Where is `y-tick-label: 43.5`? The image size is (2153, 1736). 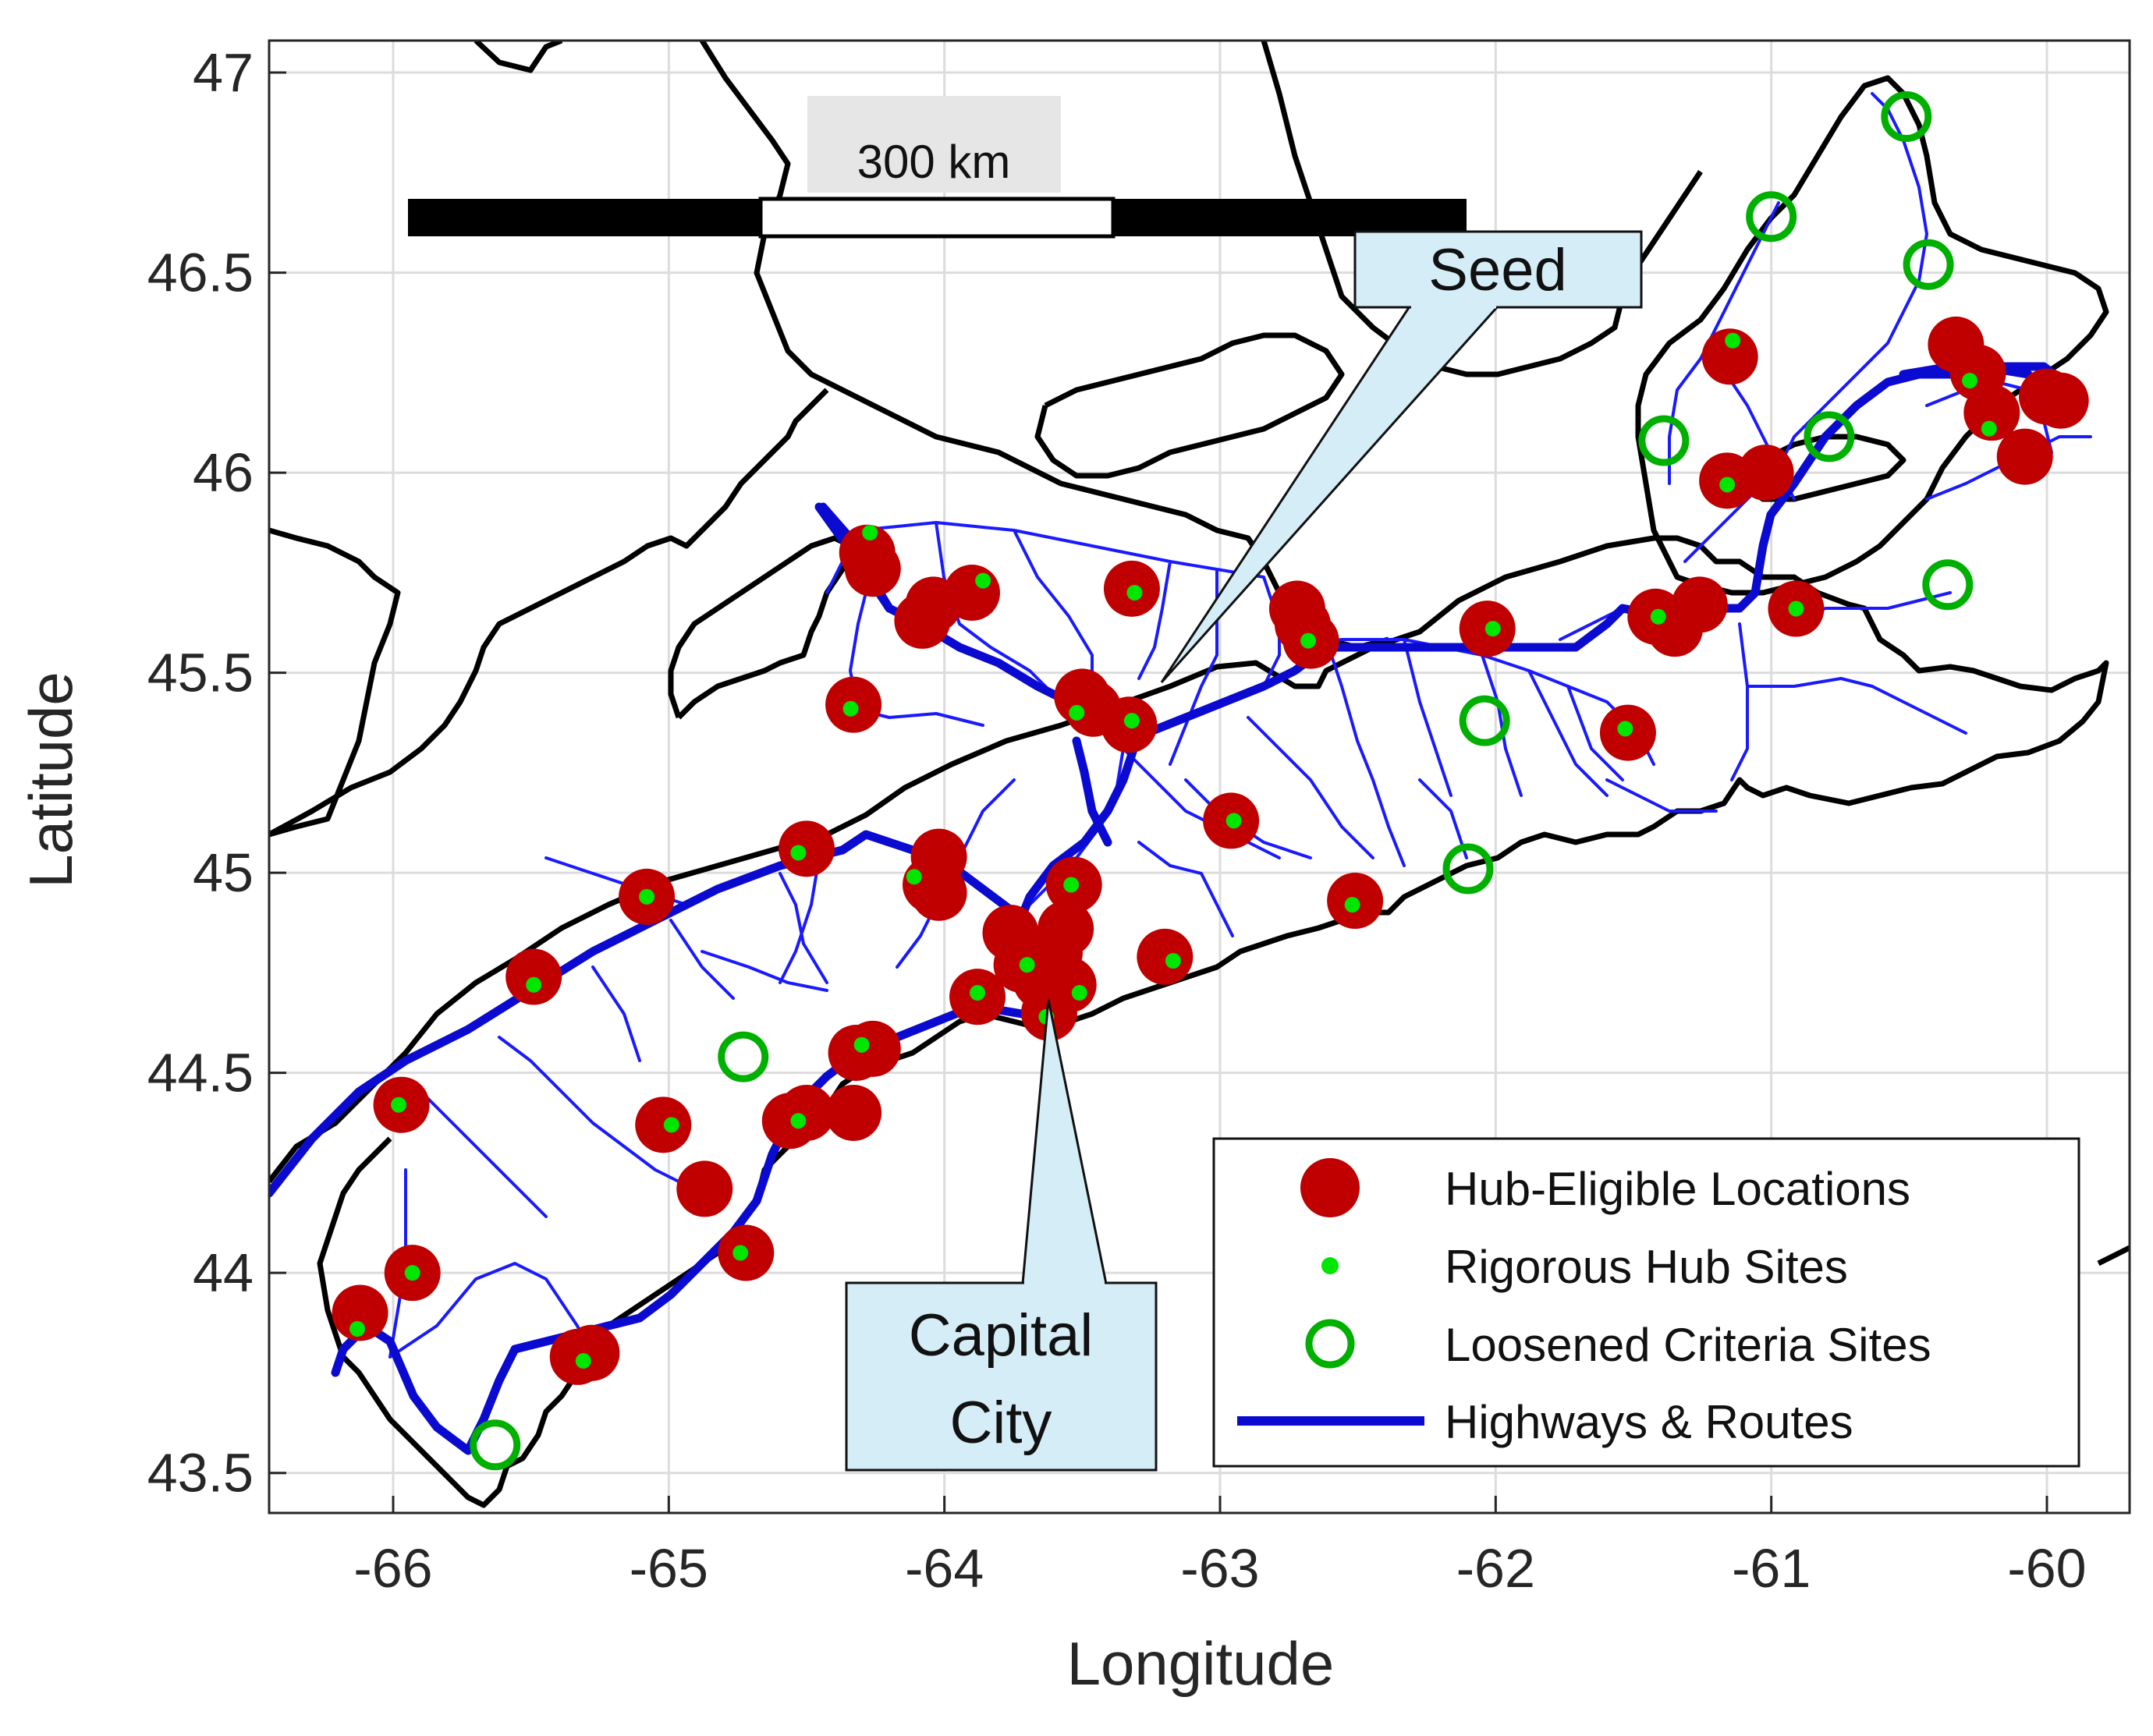 y-tick-label: 43.5 is located at coordinates (200, 1473).